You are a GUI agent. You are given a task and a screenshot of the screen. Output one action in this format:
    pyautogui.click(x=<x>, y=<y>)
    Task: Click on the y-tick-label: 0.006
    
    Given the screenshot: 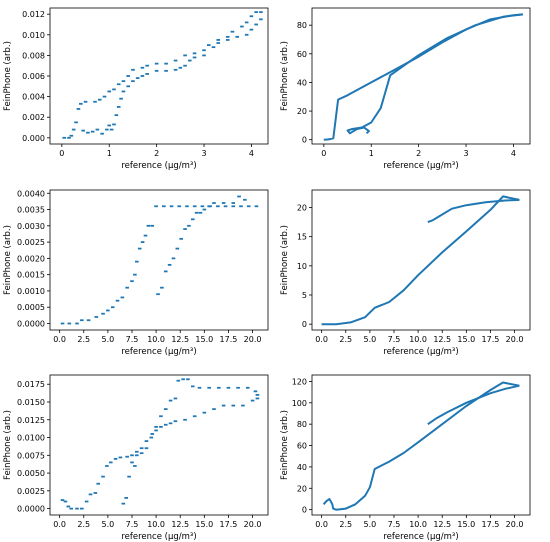 What is the action you would take?
    pyautogui.click(x=33, y=76)
    